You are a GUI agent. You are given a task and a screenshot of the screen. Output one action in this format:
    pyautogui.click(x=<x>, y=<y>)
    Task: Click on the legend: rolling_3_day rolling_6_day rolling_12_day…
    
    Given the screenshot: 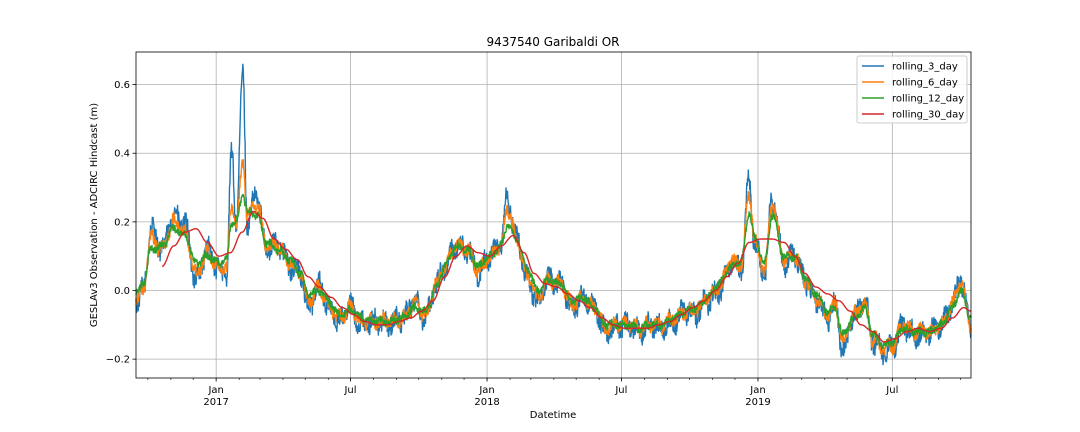 What is the action you would take?
    pyautogui.click(x=912, y=89)
    